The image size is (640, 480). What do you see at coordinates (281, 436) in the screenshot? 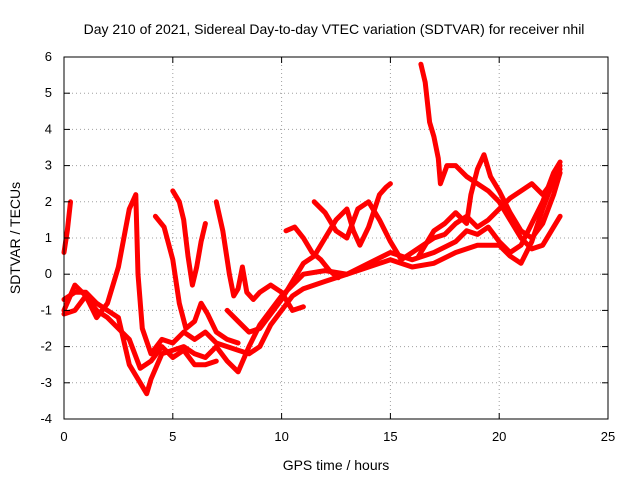
I see `x-tick-label: 10` at bounding box center [281, 436].